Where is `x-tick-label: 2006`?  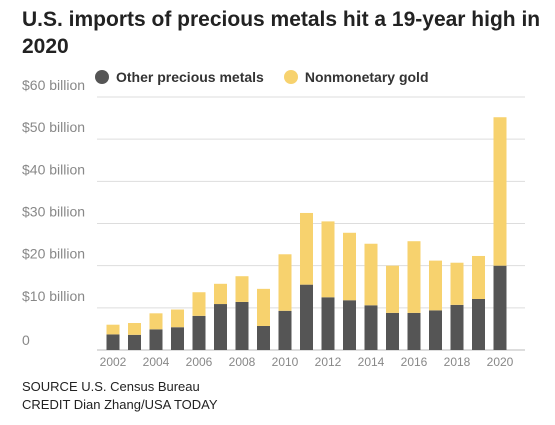
x-tick-label: 2006 is located at coordinates (199, 362).